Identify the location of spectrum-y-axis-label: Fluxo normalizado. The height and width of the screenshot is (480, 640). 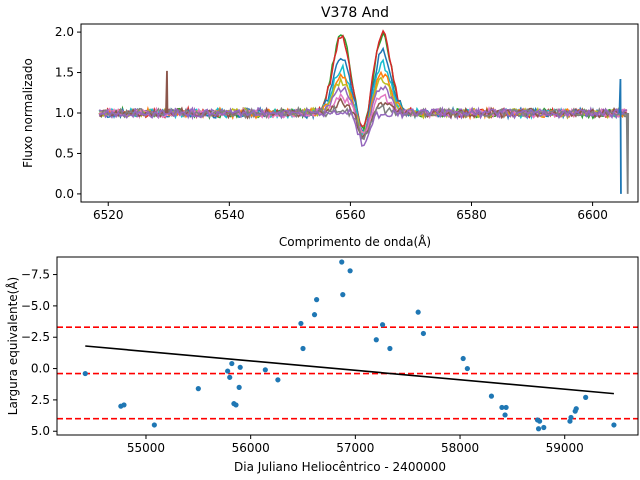
(28, 113).